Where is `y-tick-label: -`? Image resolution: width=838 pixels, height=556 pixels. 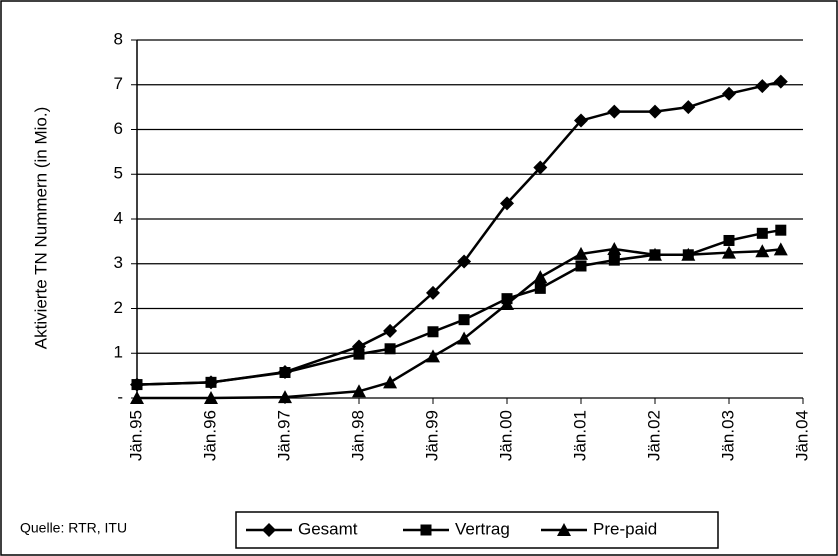 y-tick-label: - is located at coordinates (120, 396).